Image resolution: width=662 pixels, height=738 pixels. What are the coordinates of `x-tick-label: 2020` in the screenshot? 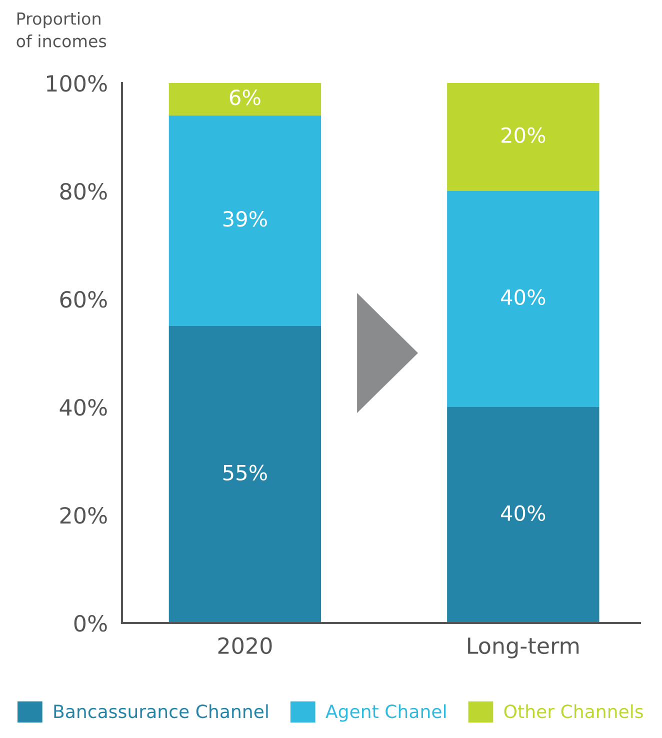 It's located at (245, 645).